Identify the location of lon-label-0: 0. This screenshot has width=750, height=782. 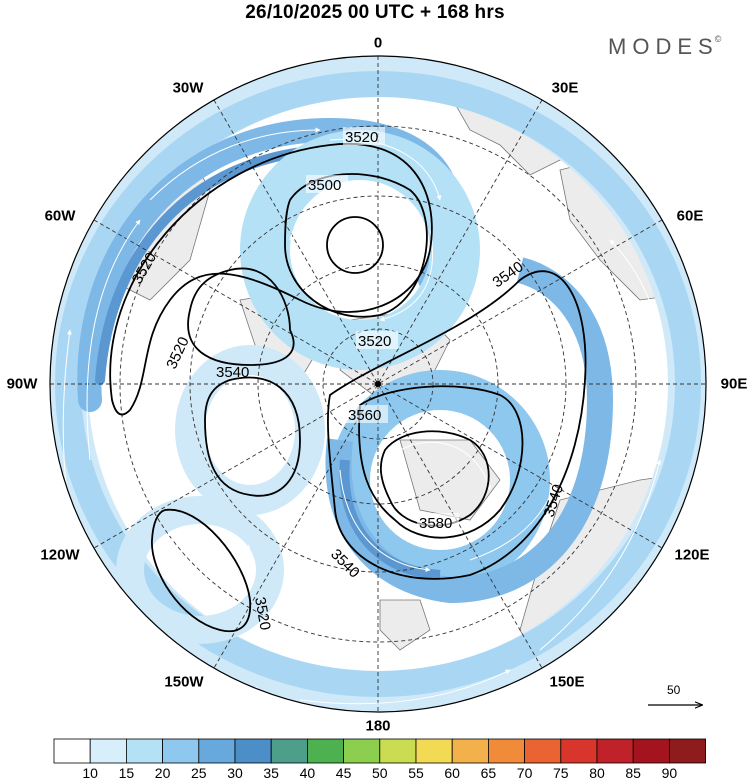
(378, 43).